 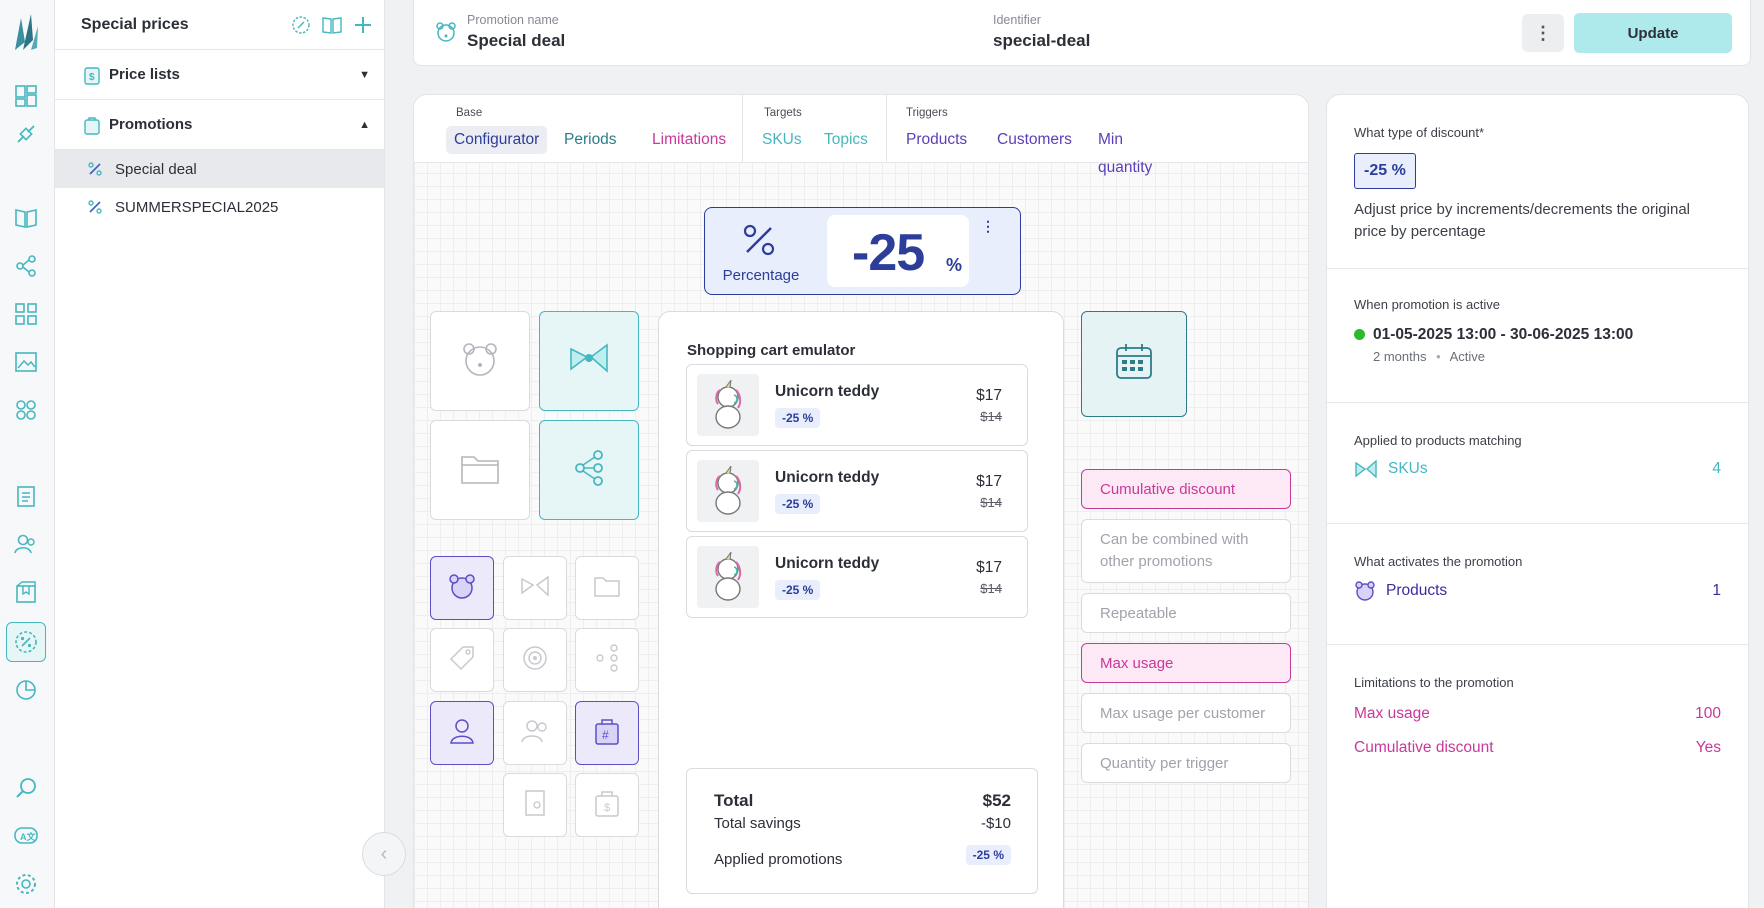 I want to click on active-status-dot, so click(x=1359, y=334).